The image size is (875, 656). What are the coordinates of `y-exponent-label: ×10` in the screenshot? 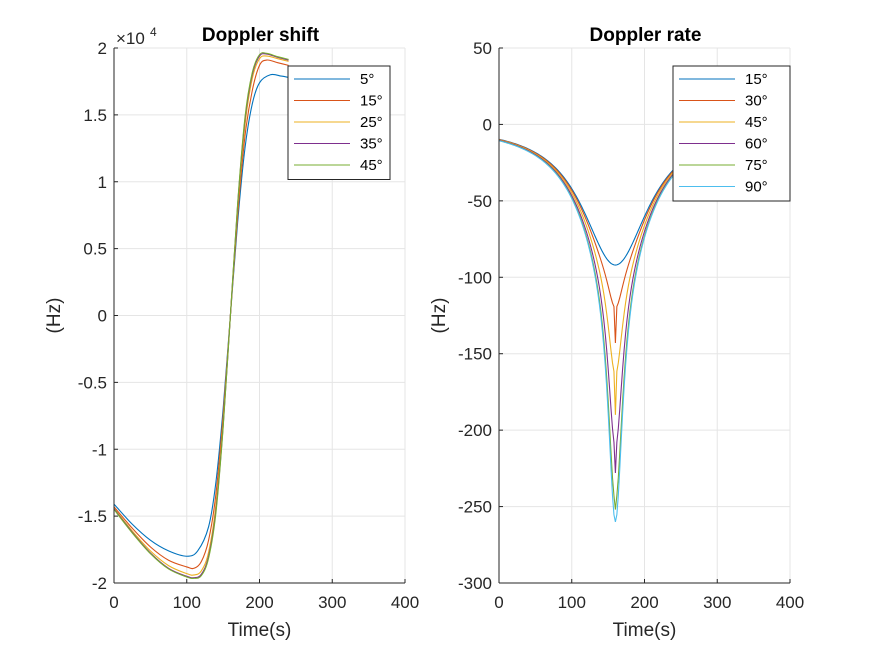 It's located at (130, 38).